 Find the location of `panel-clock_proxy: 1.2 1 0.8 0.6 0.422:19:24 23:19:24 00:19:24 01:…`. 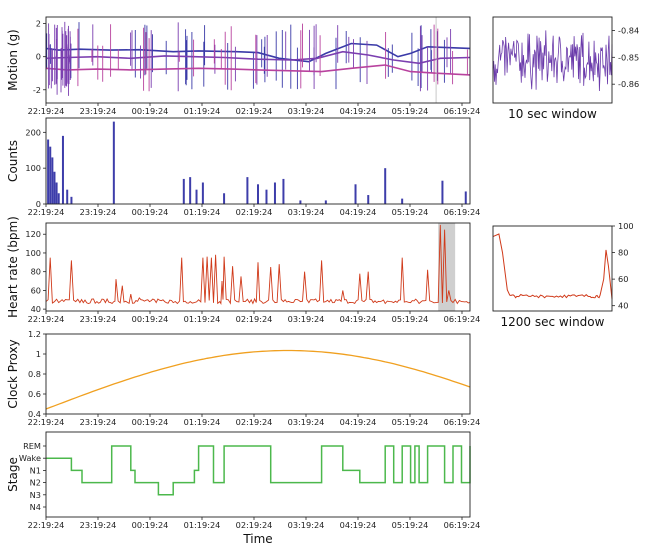

panel-clock_proxy: 1.2 1 0.8 0.6 0.422:19:24 23:19:24 00:19:24 01:… is located at coordinates (243, 378).